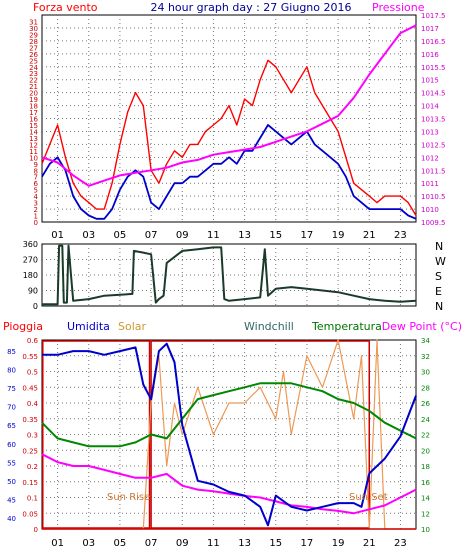 This screenshot has height=555, width=466. I want to click on rain-y-tick-label: 0.55, so click(30, 357).